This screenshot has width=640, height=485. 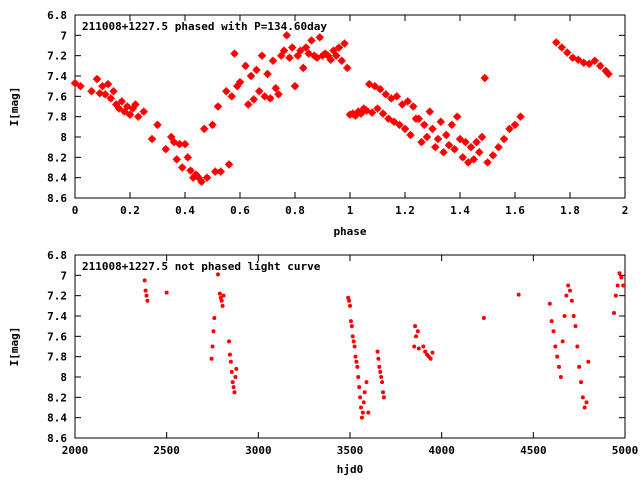 I want to click on y-tick-label: 8, so click(x=63, y=137).